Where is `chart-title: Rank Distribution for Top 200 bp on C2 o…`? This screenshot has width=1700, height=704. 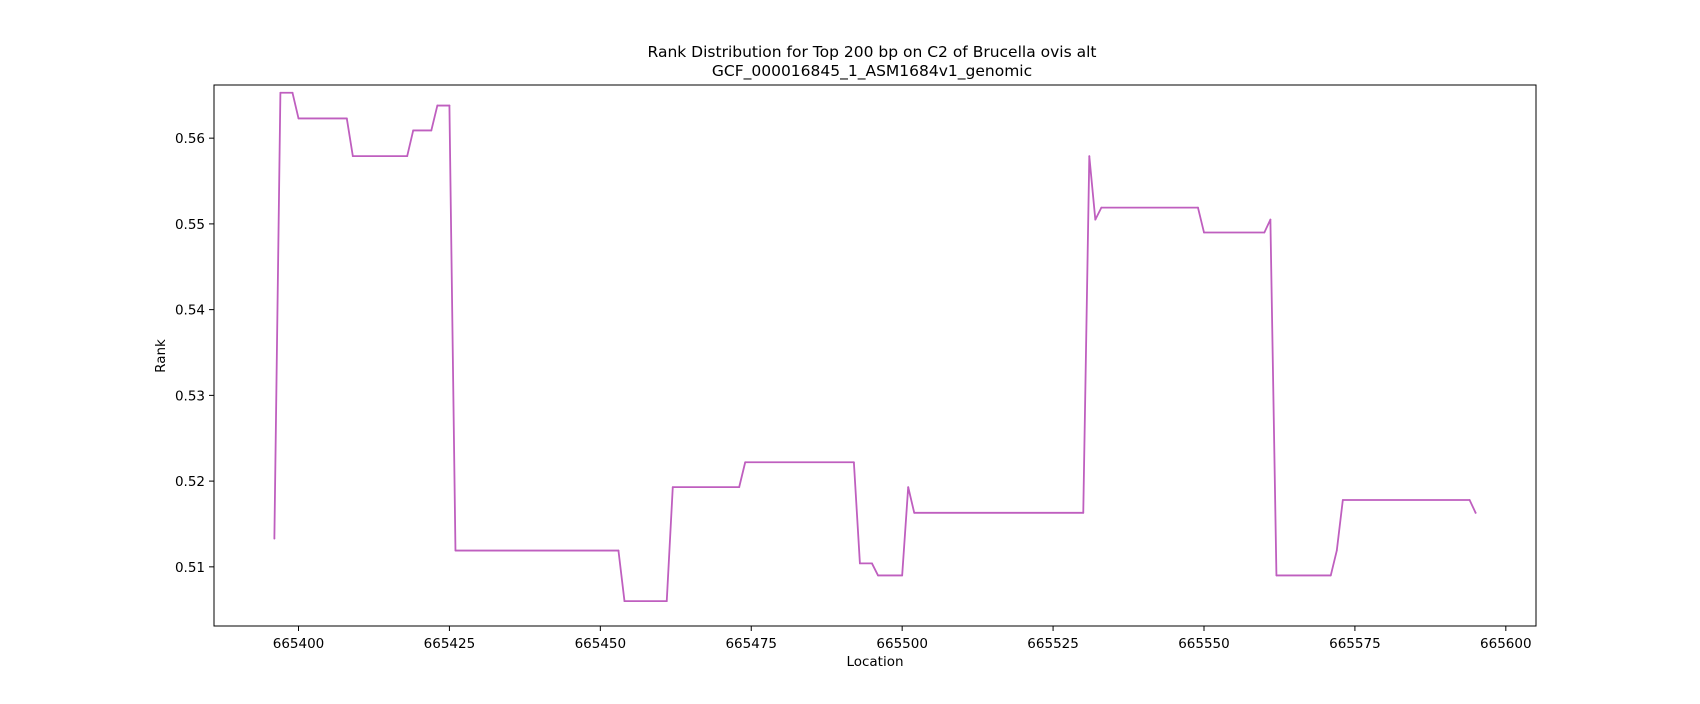
chart-title: Rank Distribution for Top 200 bp on C2 o… is located at coordinates (872, 52).